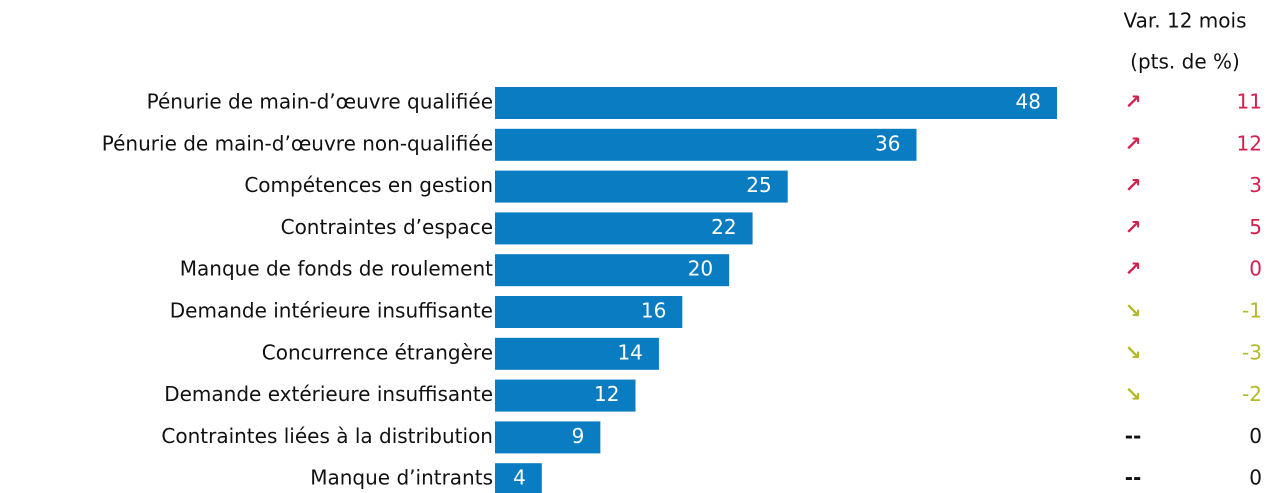 Image resolution: width=1274 pixels, height=493 pixels. Describe the element at coordinates (1255, 227) in the screenshot. I see `change-value: 5` at that location.